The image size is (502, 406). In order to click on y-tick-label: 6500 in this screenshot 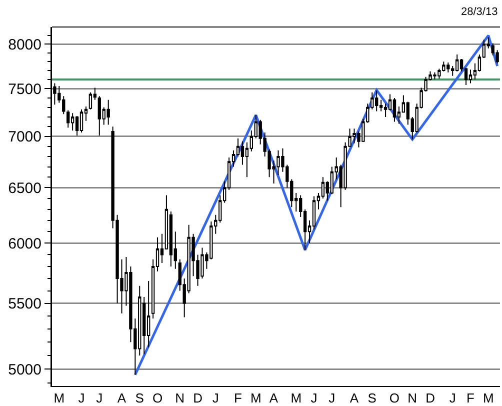, I will do `click(25, 188)`.